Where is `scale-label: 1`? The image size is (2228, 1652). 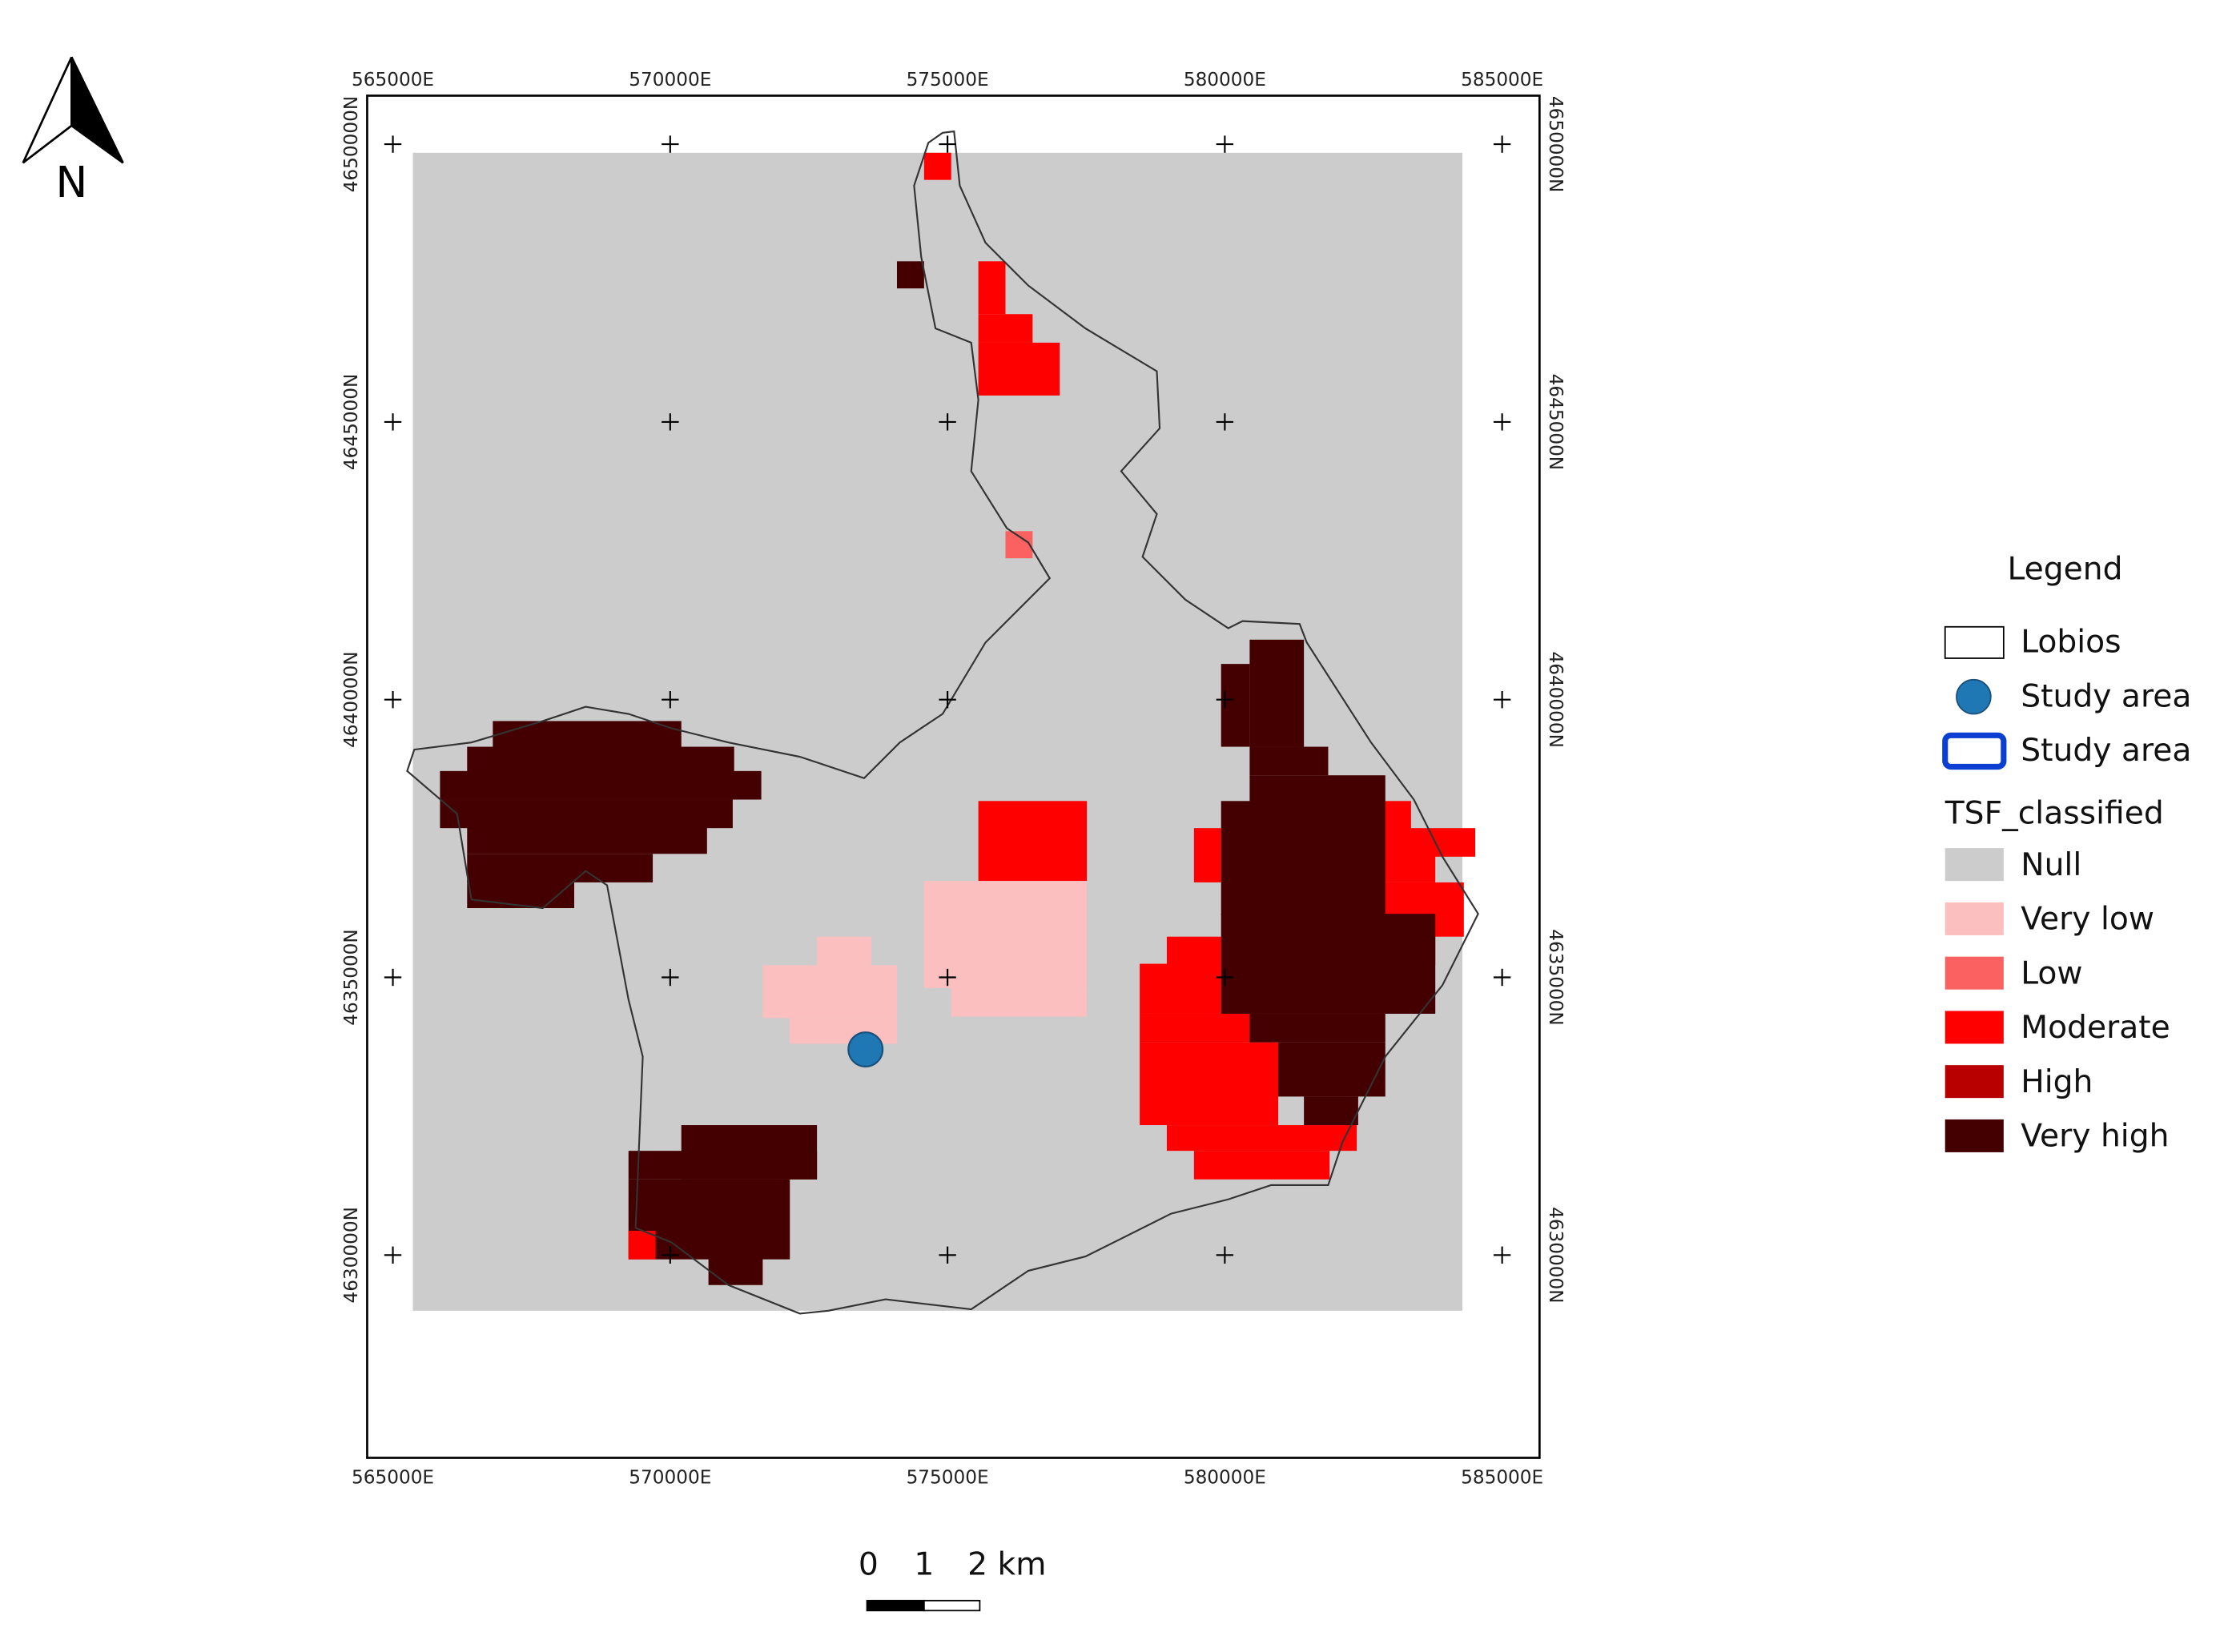 scale-label: 1 is located at coordinates (924, 1565).